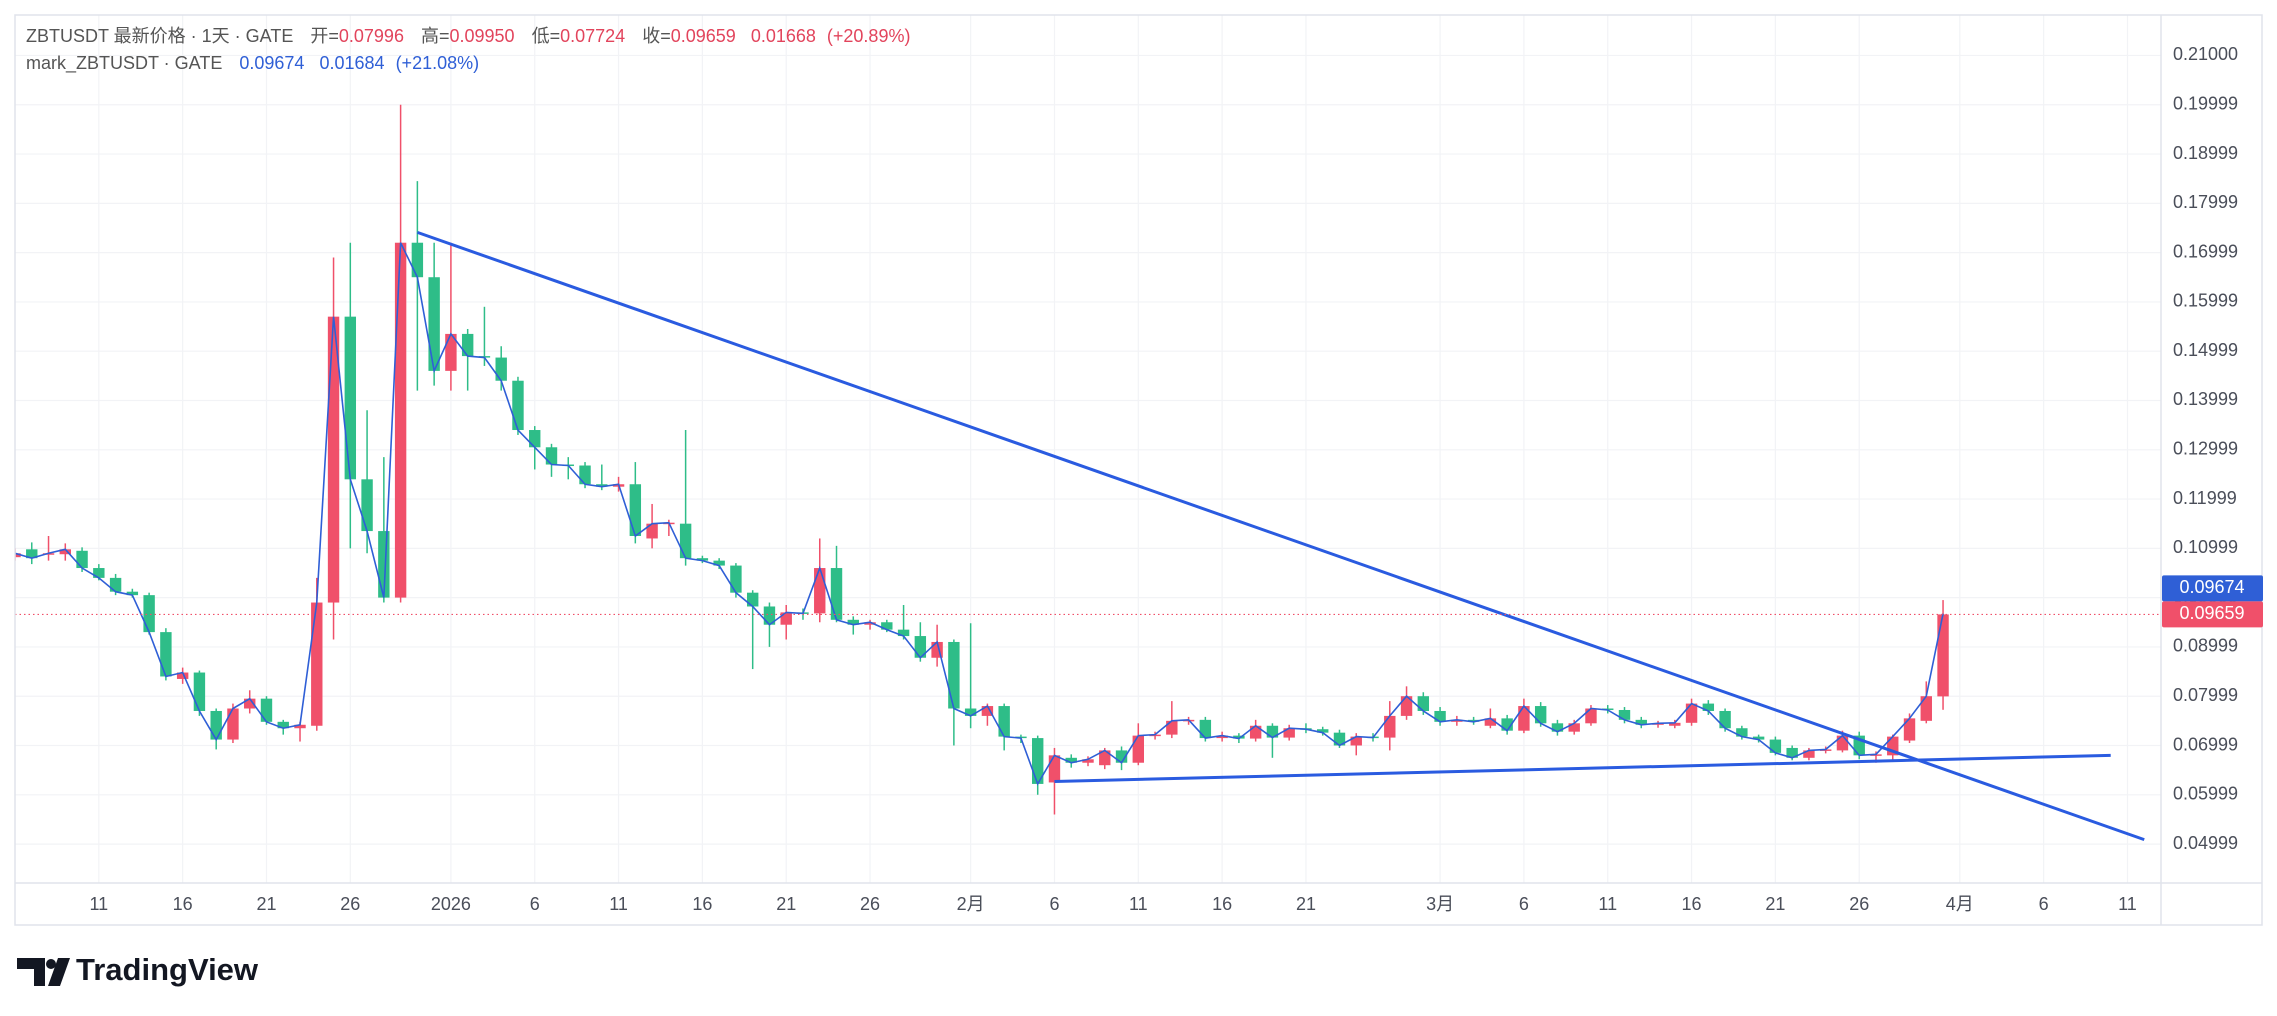  What do you see at coordinates (31, 972) in the screenshot?
I see `logo-icon` at bounding box center [31, 972].